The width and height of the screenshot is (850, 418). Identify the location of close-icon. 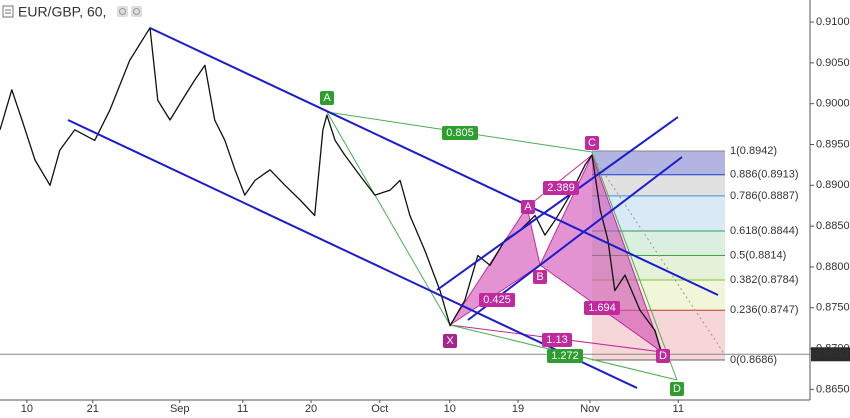
(136, 11).